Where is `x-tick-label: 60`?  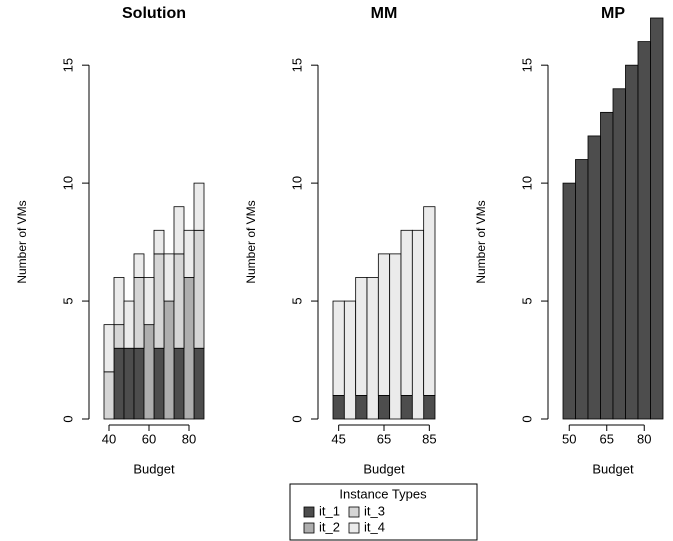 x-tick-label: 60 is located at coordinates (149, 438).